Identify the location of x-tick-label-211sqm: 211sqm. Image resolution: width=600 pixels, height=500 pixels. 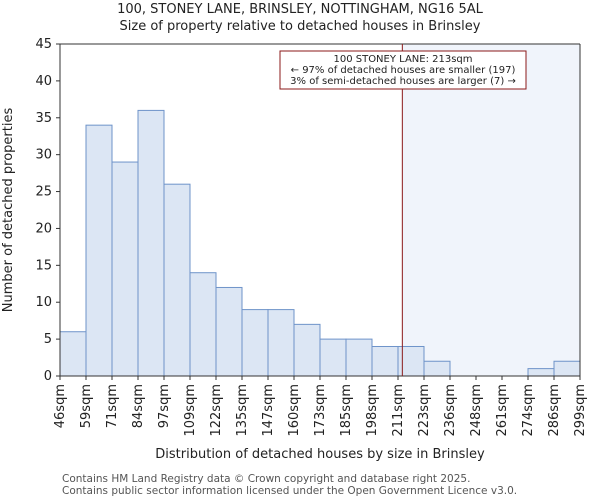
(398, 410).